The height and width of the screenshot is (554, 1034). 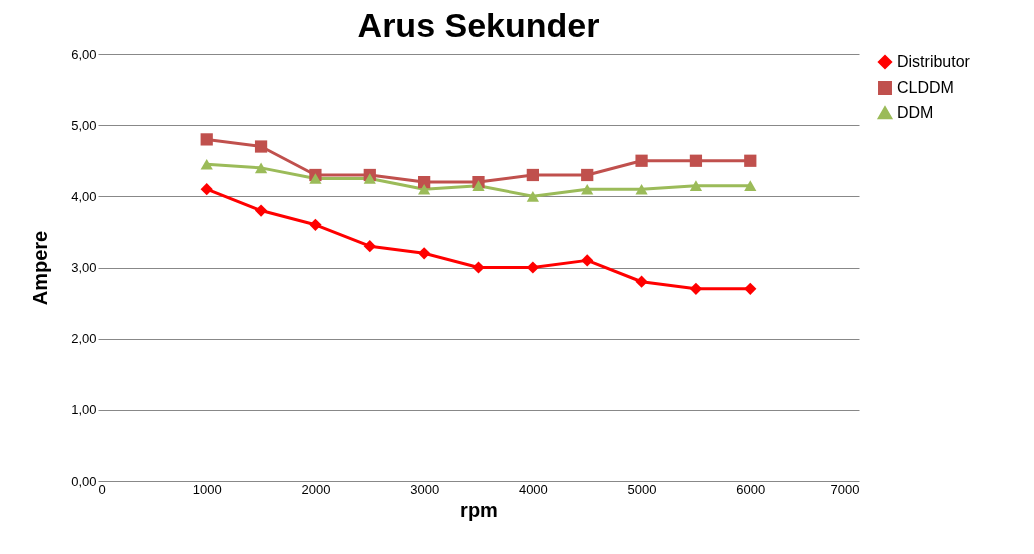 I want to click on legend-label: CLDDM, so click(x=925, y=87).